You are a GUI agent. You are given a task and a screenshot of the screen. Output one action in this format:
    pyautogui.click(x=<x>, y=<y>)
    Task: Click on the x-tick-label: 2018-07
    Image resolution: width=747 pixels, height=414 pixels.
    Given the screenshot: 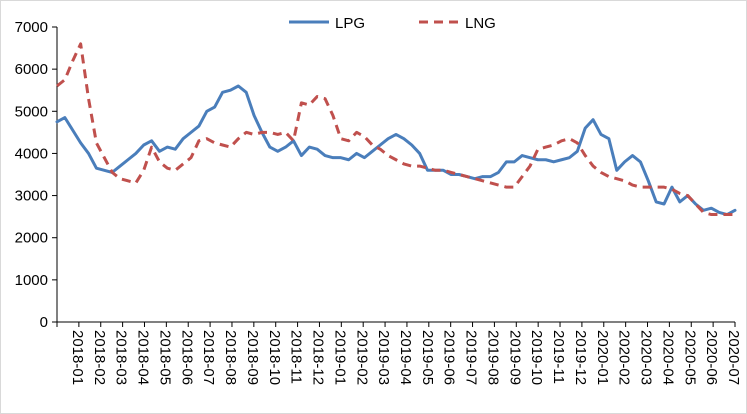 What is the action you would take?
    pyautogui.click(x=208, y=357)
    